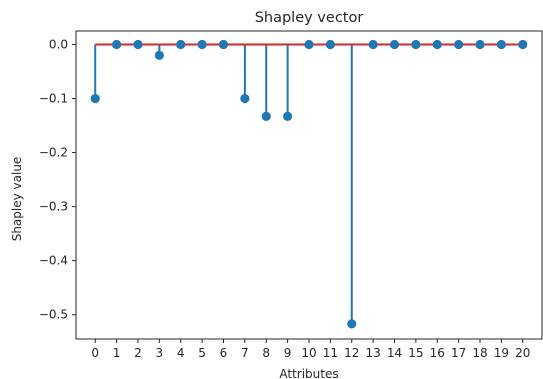  Describe the element at coordinates (53, 315) in the screenshot. I see `y-tick-label: −0.5` at that location.